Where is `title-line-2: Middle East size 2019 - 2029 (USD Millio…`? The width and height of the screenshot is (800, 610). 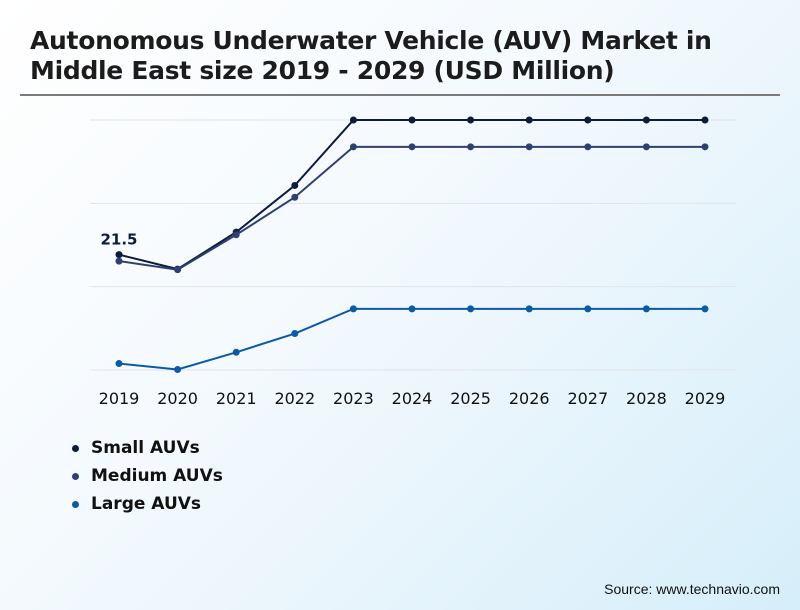 title-line-2: Middle East size 2019 - 2029 (USD Millio… is located at coordinates (322, 70).